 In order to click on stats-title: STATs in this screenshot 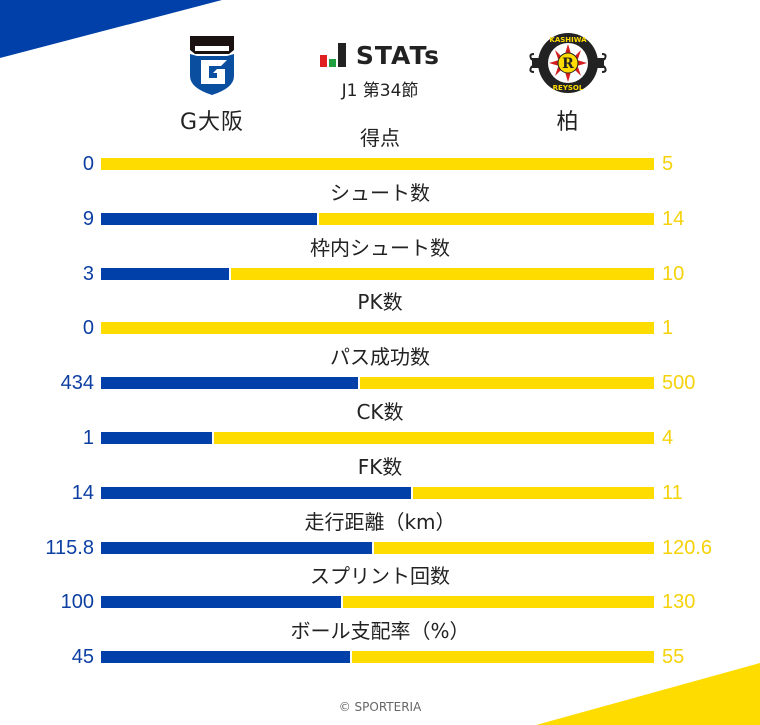, I will do `click(380, 55)`.